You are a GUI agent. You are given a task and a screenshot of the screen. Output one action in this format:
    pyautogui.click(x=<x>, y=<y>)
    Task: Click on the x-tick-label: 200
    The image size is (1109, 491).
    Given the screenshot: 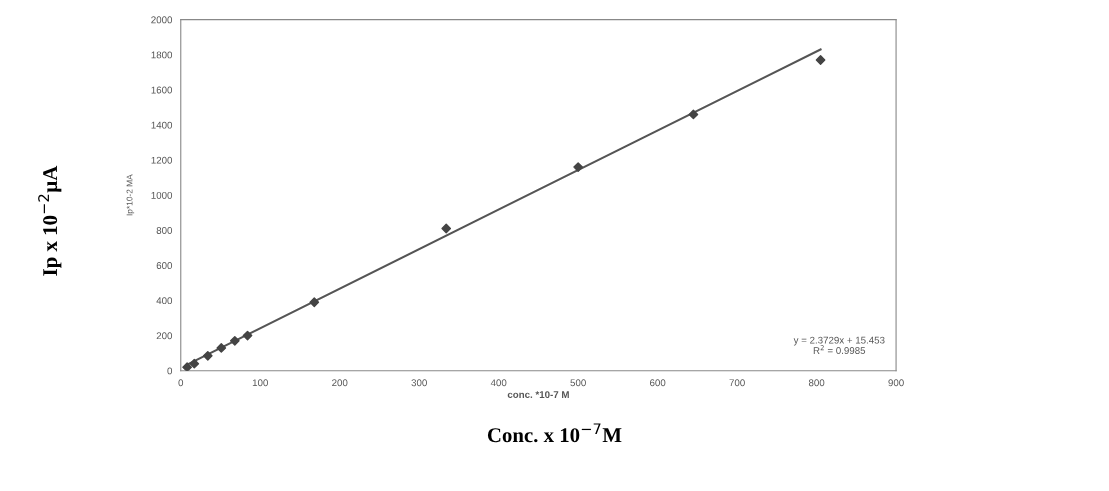 What is the action you would take?
    pyautogui.click(x=340, y=383)
    